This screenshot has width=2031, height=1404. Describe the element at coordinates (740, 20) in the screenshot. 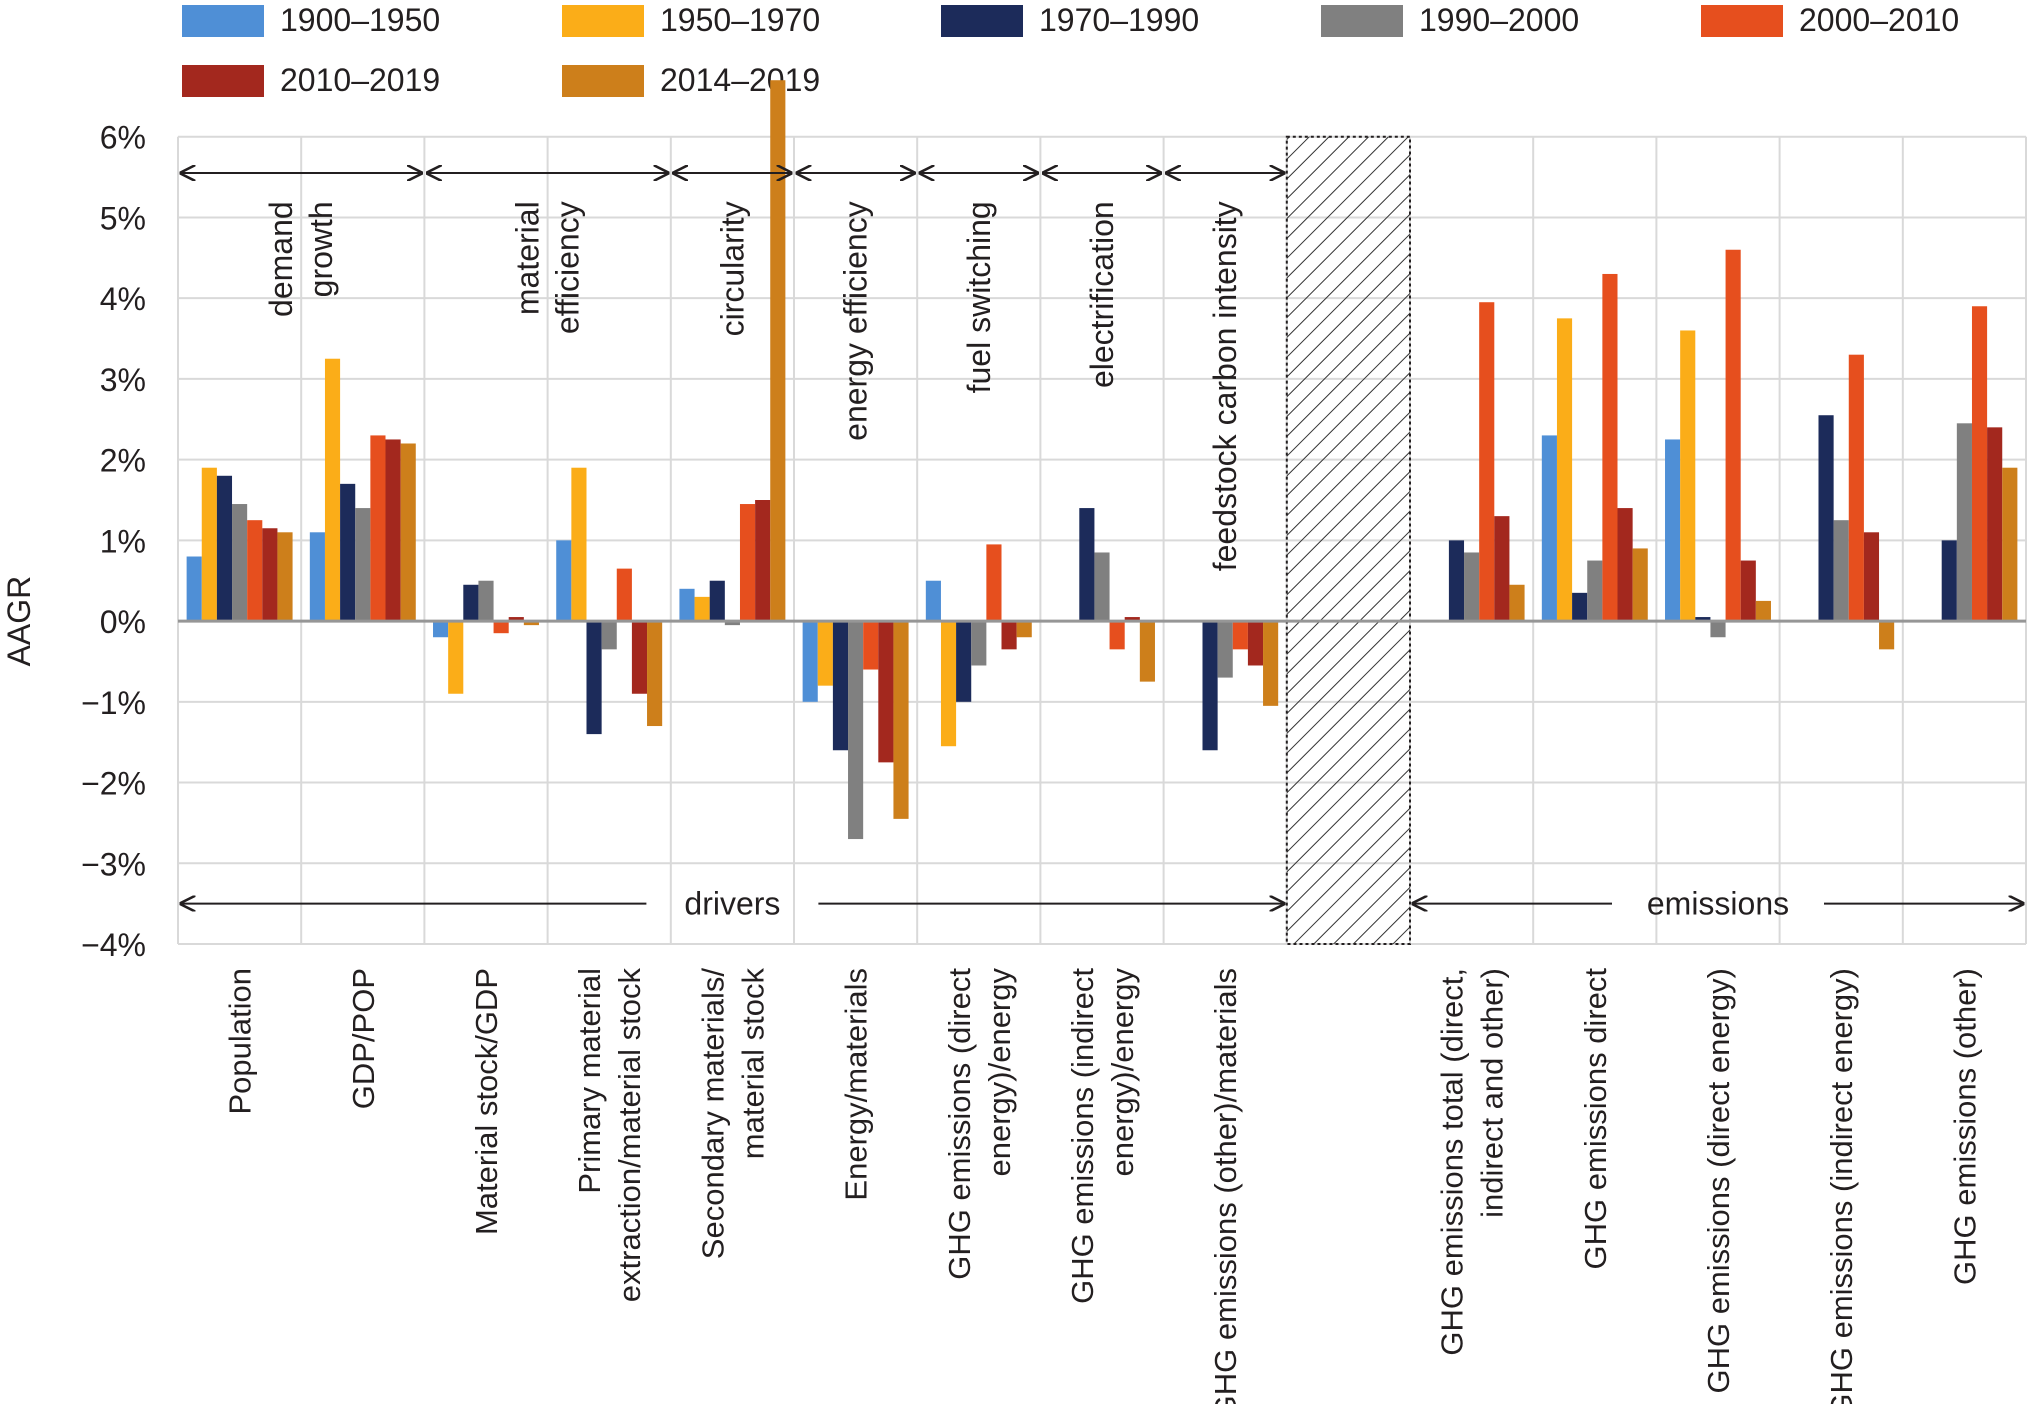

I see `legend-label: 1950–1970` at that location.